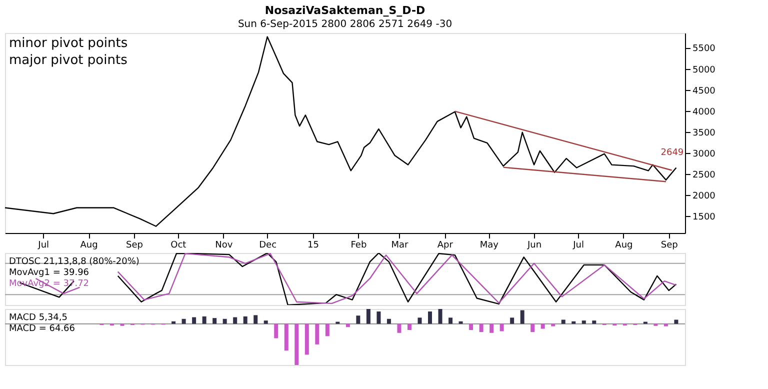 The image size is (768, 389). I want to click on chart-title: NosaziVaSakteman_S_D-D, so click(345, 10).